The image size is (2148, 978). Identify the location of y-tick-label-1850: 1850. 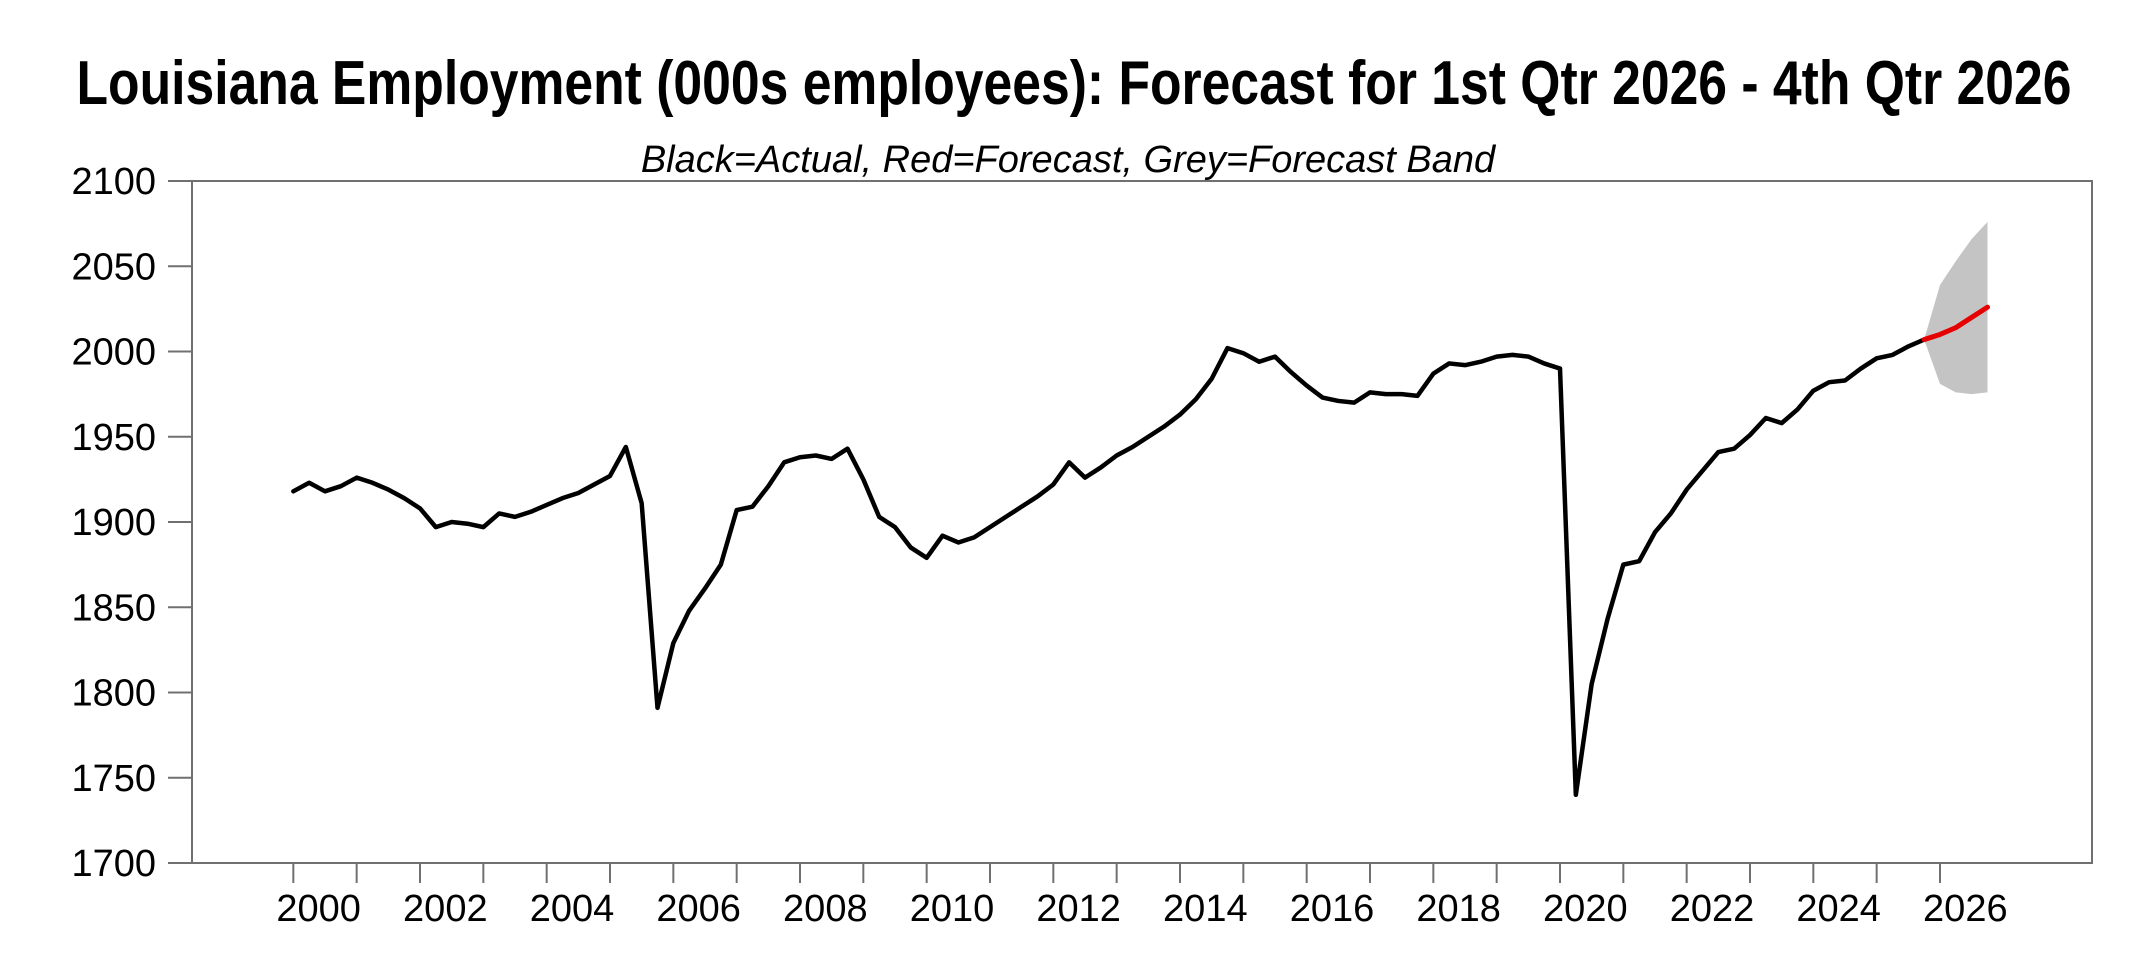
(113, 608).